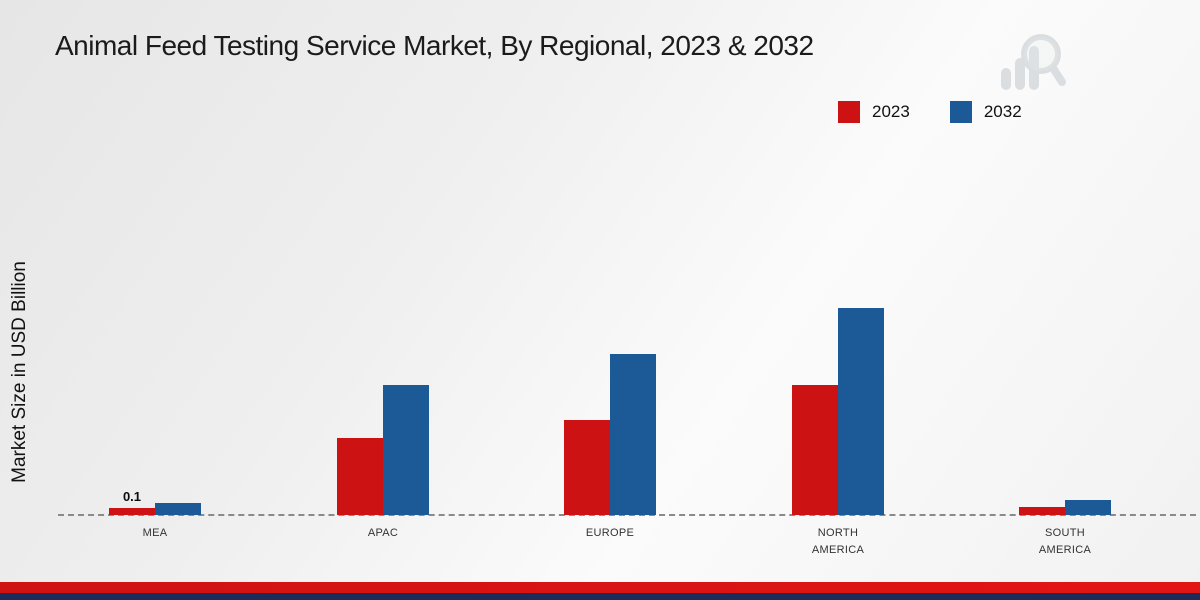 The width and height of the screenshot is (1200, 600). Describe the element at coordinates (633, 434) in the screenshot. I see `bar-2032-europe` at that location.